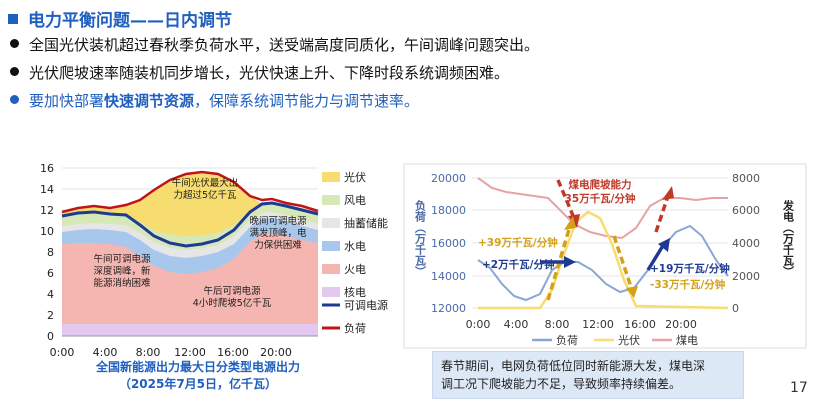 The image size is (819, 405). I want to click on right-xtick: 12:00, so click(598, 324).